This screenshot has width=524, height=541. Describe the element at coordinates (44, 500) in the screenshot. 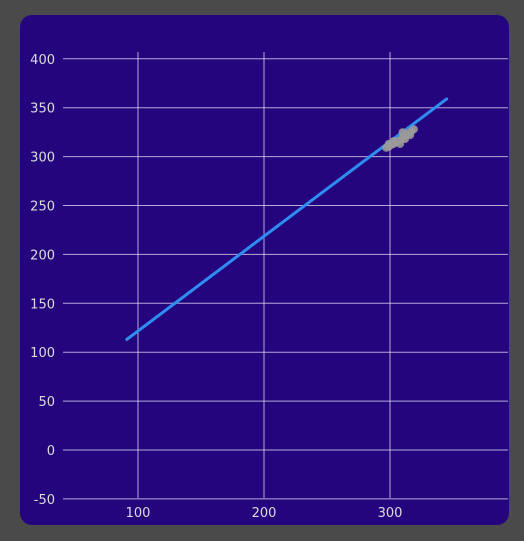

I see `y-tick-label: -50` at that location.